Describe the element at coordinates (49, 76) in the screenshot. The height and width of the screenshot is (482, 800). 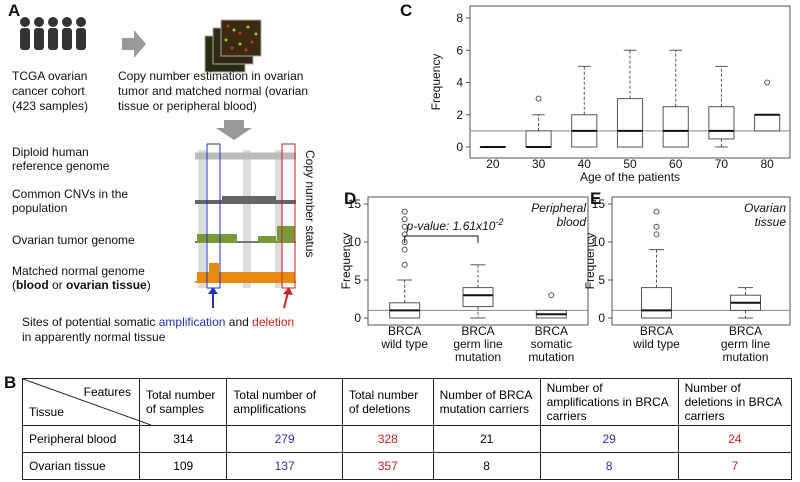
I see `cohort-text: TCGA ovarian` at that location.